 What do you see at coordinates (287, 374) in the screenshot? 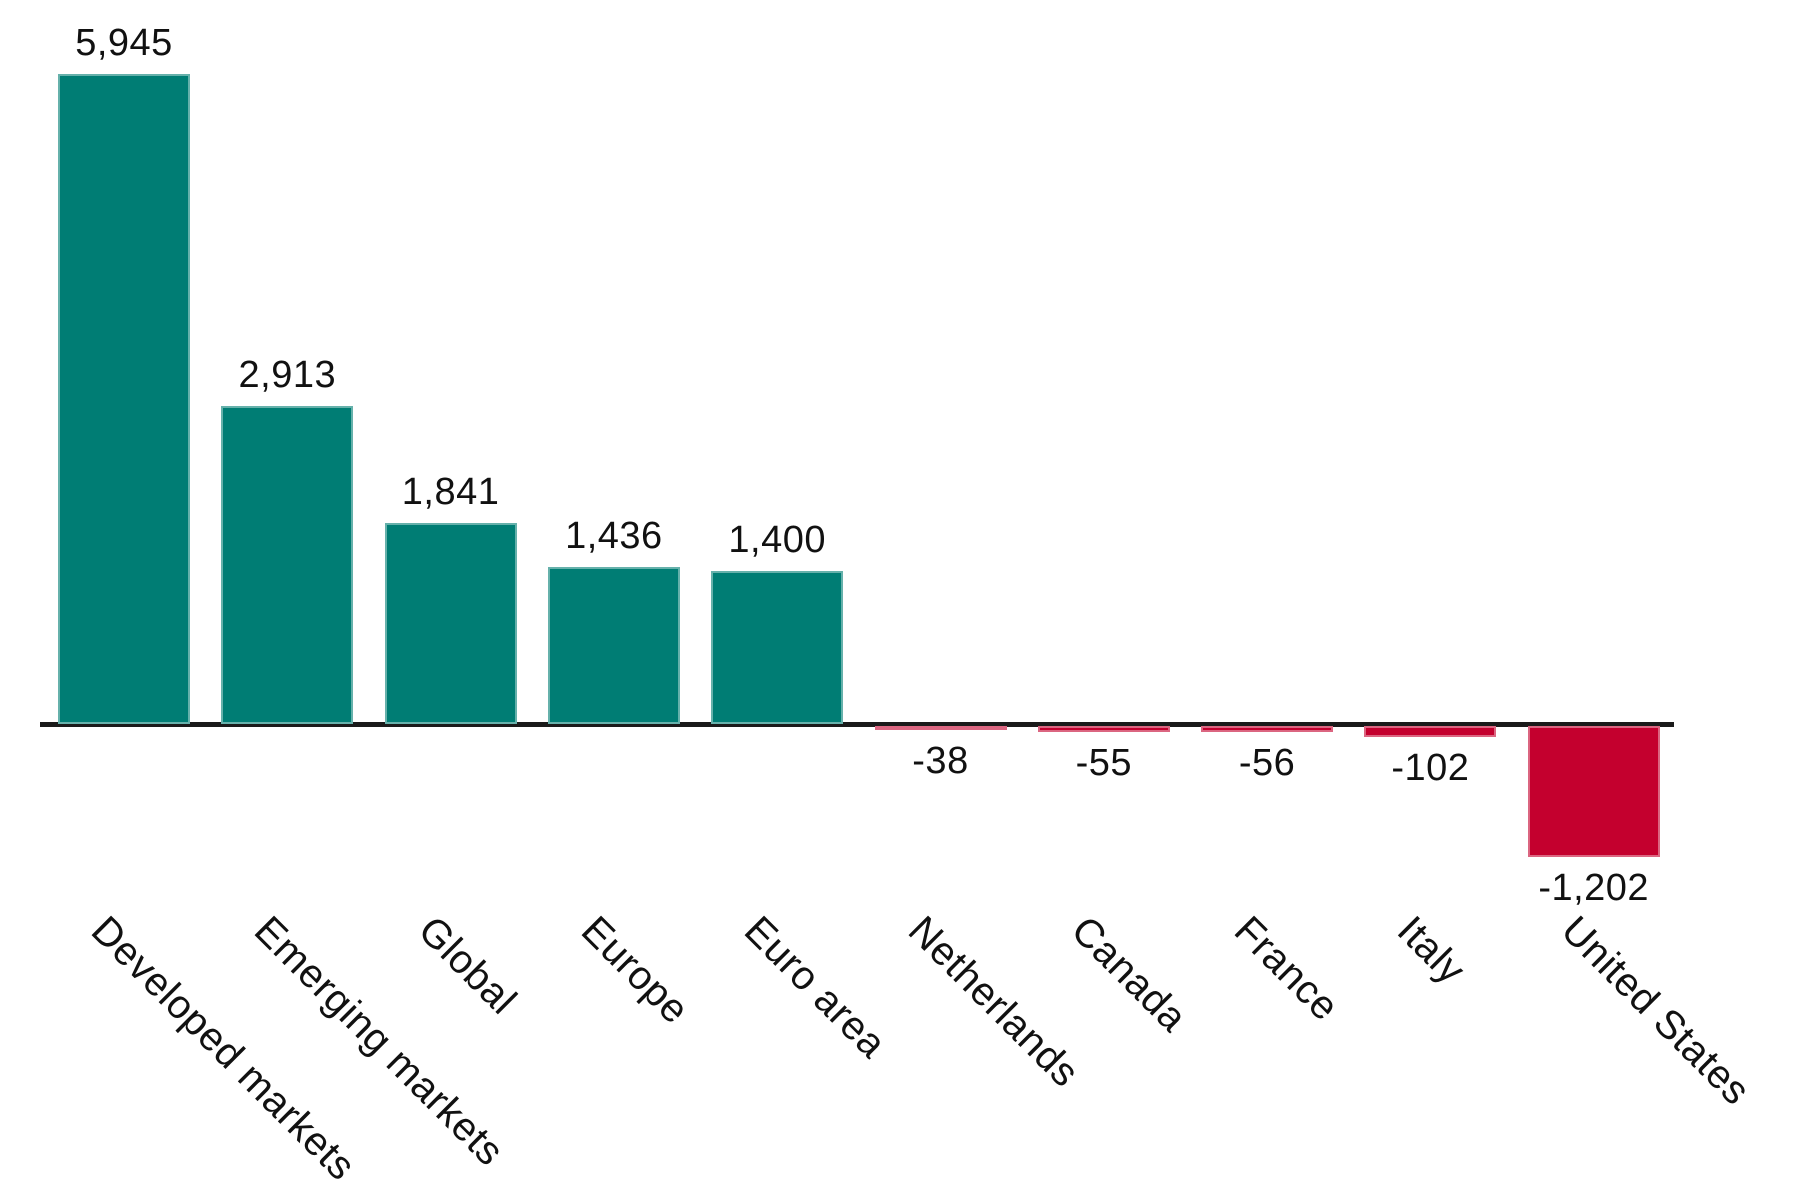
I see `value-label-emerging-markets: 2,913` at bounding box center [287, 374].